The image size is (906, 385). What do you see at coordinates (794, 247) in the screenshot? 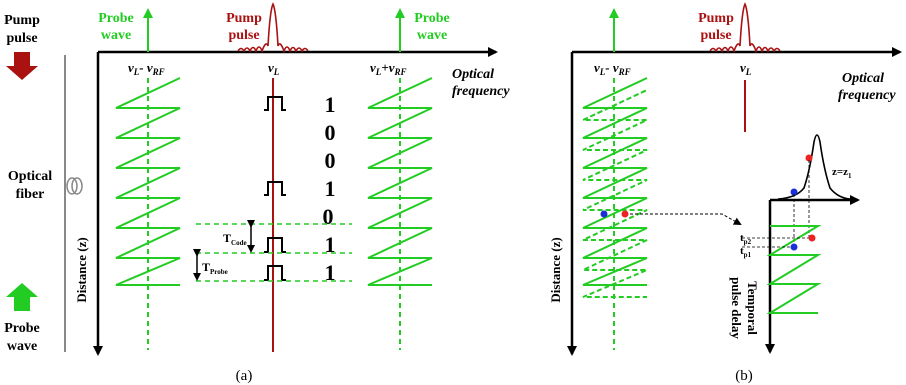
I see `tp1-blue-dot` at bounding box center [794, 247].